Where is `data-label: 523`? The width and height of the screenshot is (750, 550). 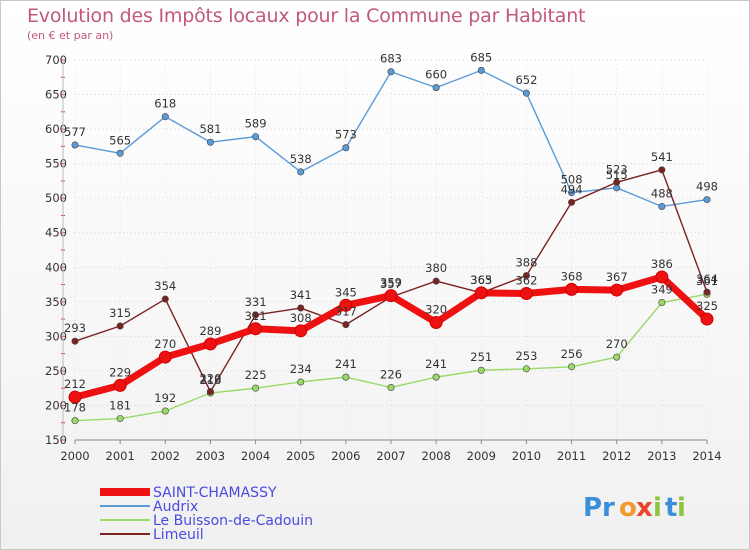
data-label: 523 is located at coordinates (617, 169).